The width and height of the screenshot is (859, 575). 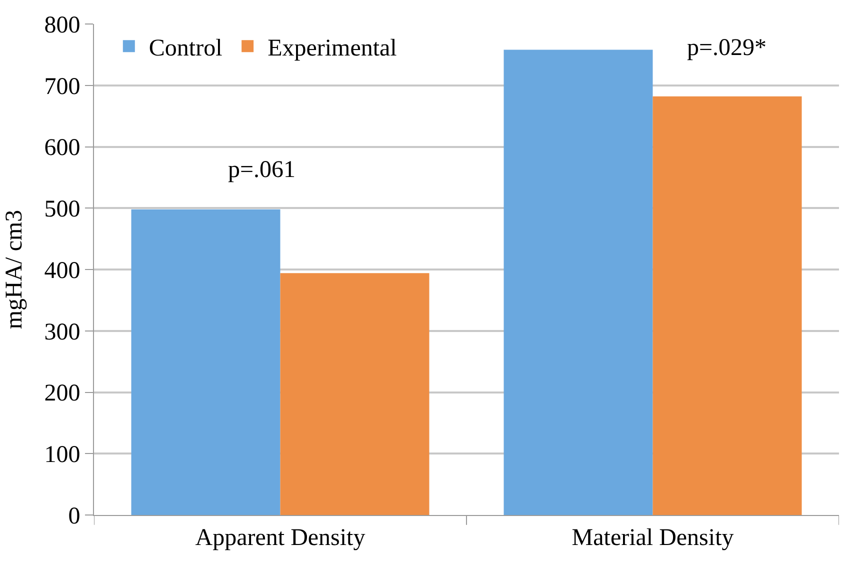 I want to click on y-tick-label: 700, so click(x=62, y=87).